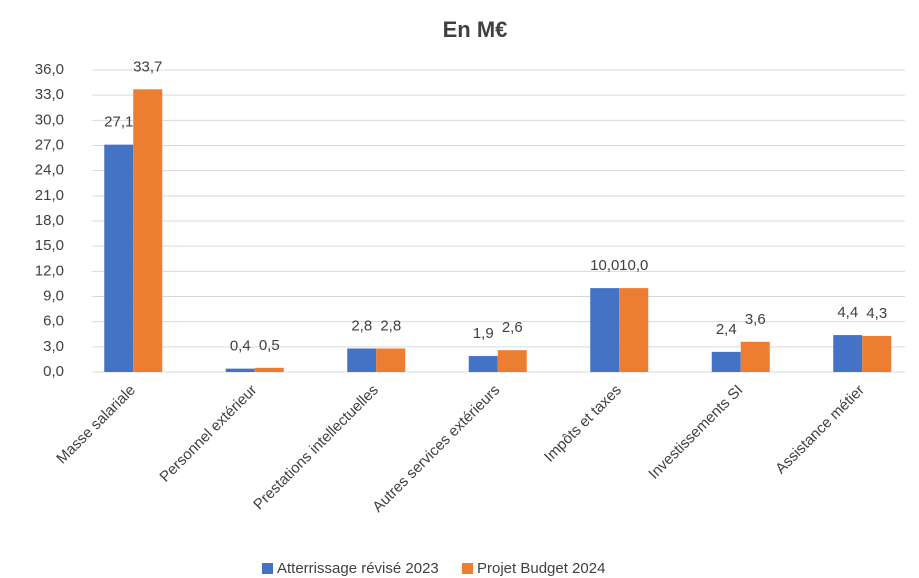 The image size is (919, 578). What do you see at coordinates (876, 313) in the screenshot?
I see `value-label: 4,3` at bounding box center [876, 313].